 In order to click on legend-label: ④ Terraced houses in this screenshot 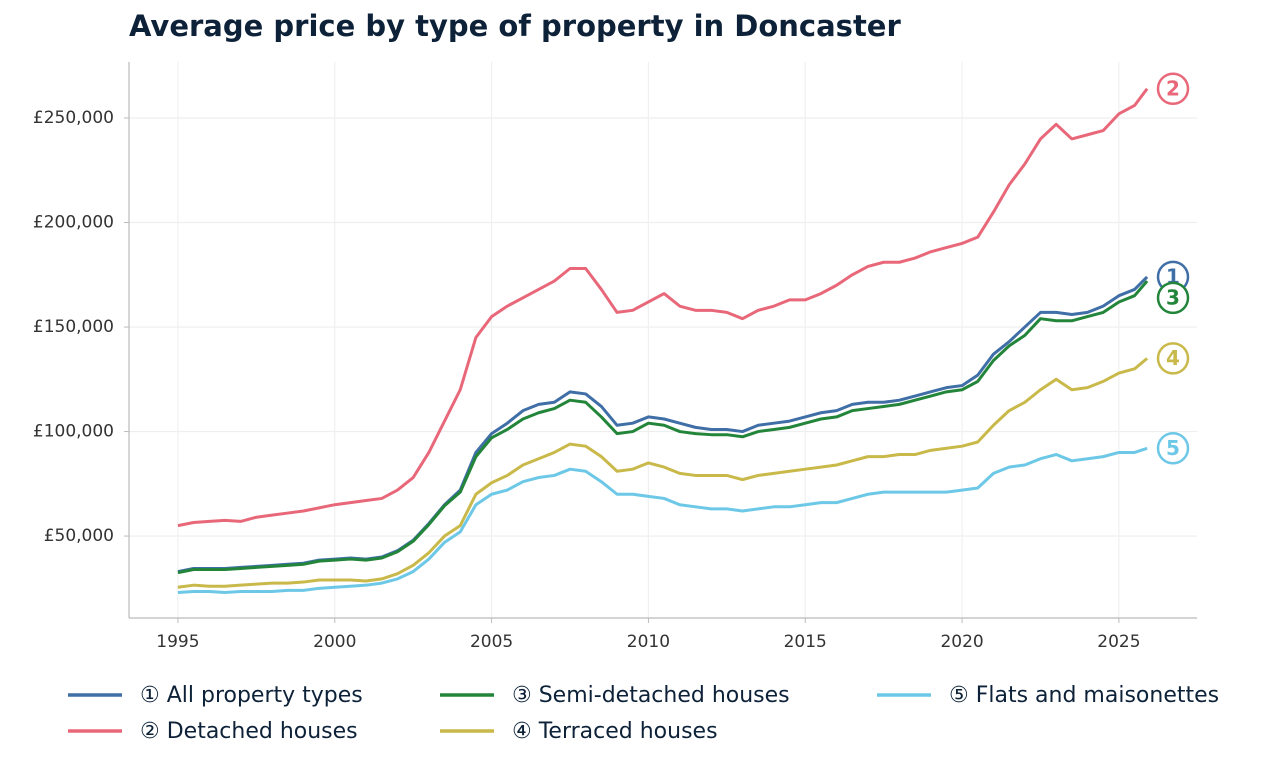, I will do `click(615, 731)`.